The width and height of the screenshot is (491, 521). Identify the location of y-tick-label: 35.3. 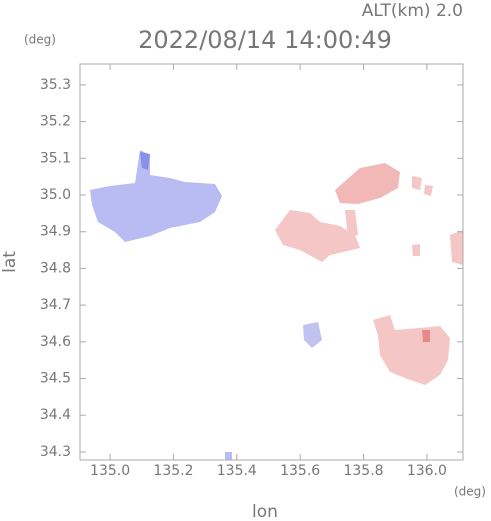
(55, 85).